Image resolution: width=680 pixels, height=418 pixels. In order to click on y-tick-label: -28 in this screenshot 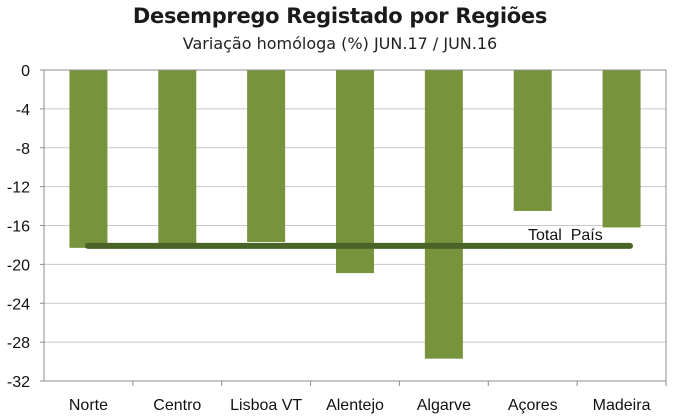, I will do `click(18, 343)`.